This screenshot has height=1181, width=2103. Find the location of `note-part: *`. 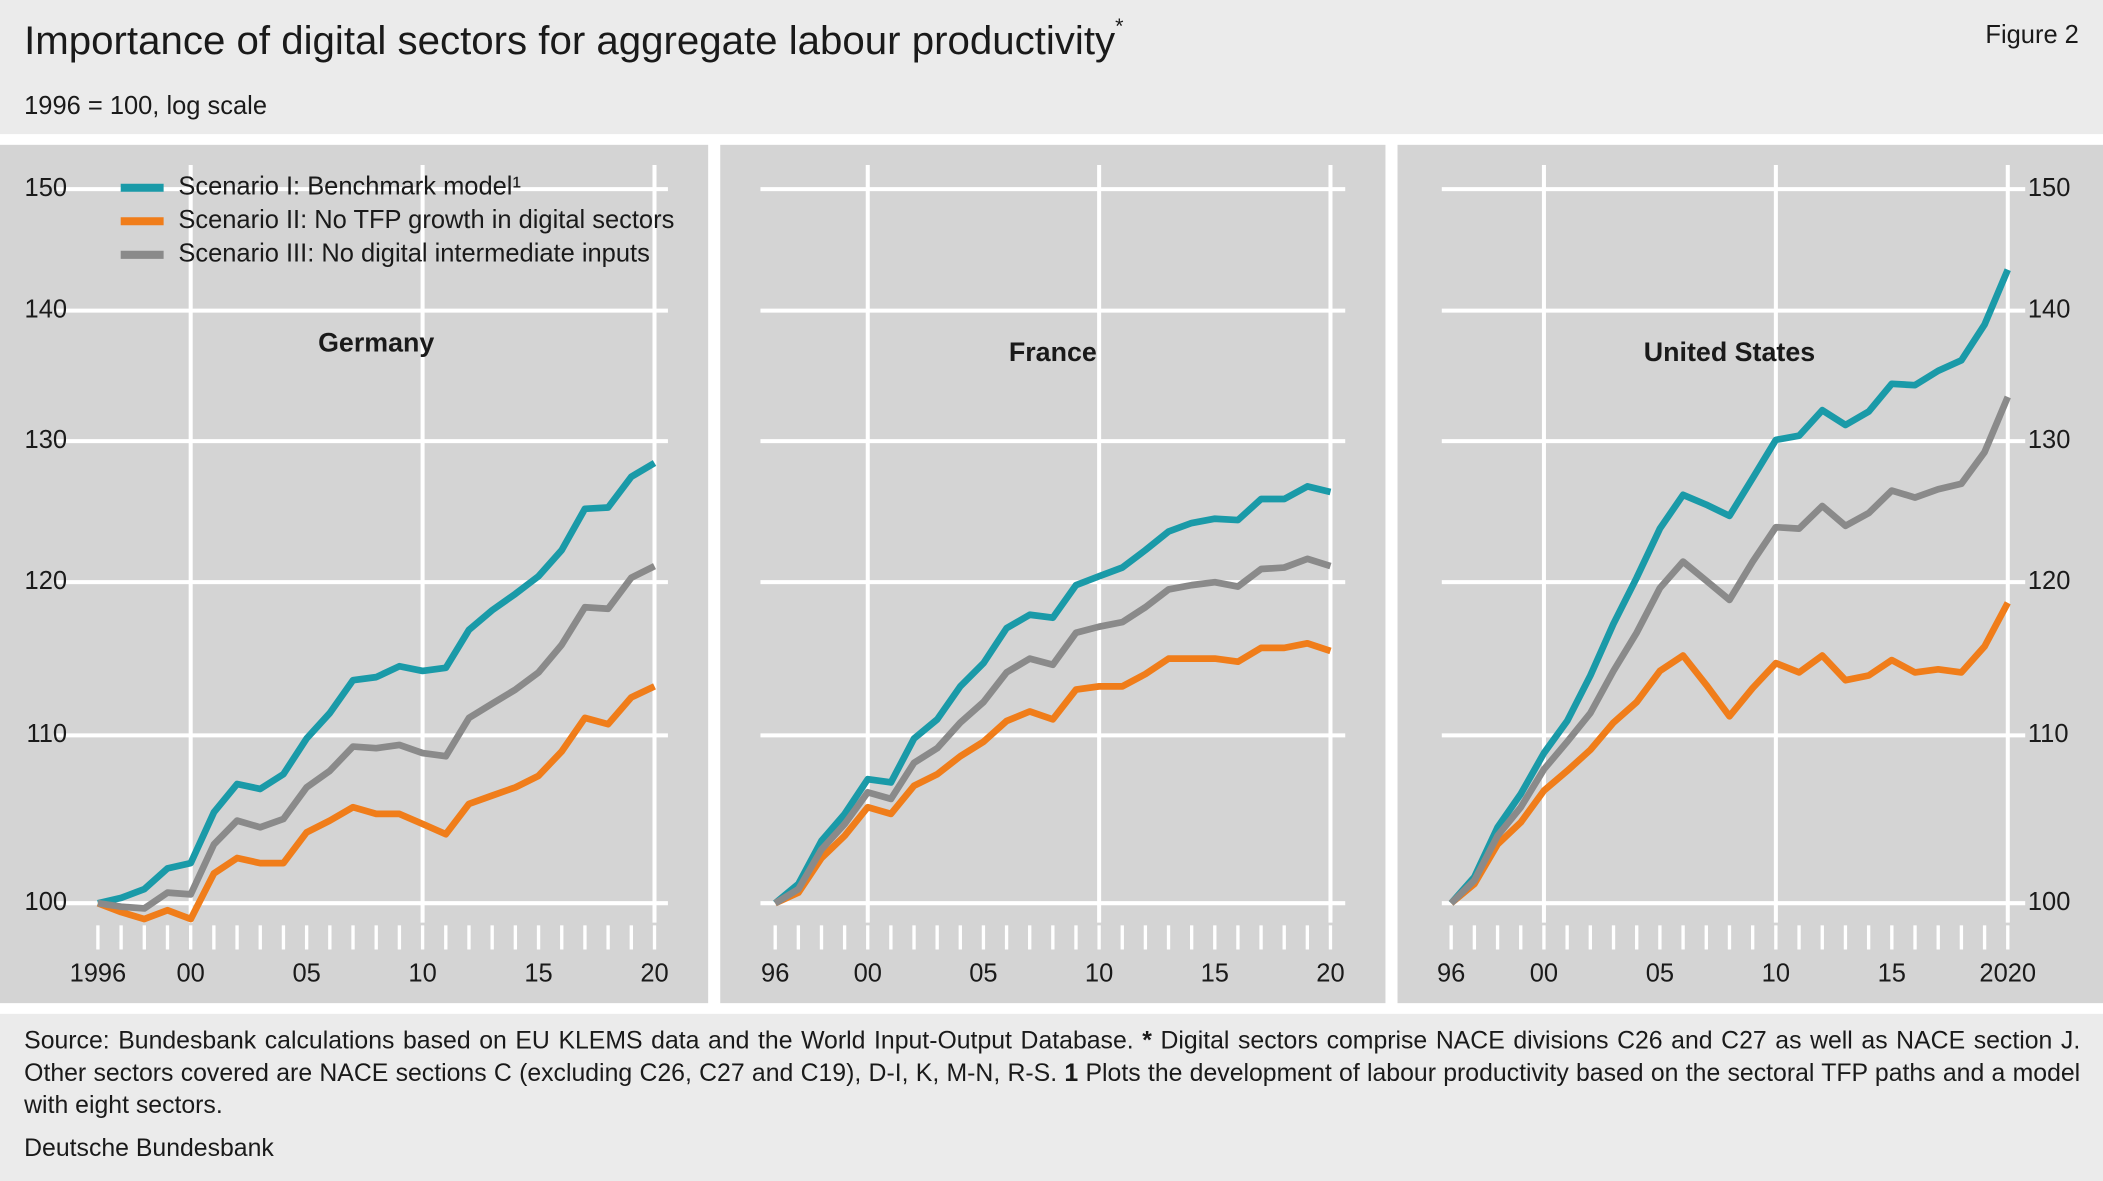

note-part: * is located at coordinates (1147, 1040).